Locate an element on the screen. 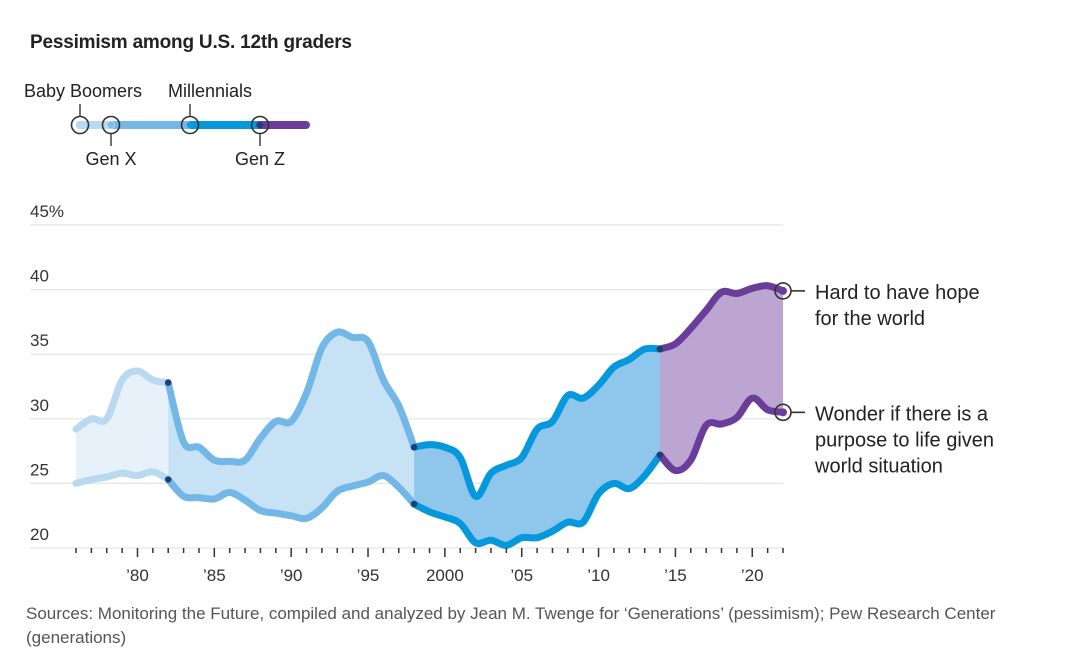 The height and width of the screenshot is (656, 1088). x-tick-label: ’10 is located at coordinates (598, 575).